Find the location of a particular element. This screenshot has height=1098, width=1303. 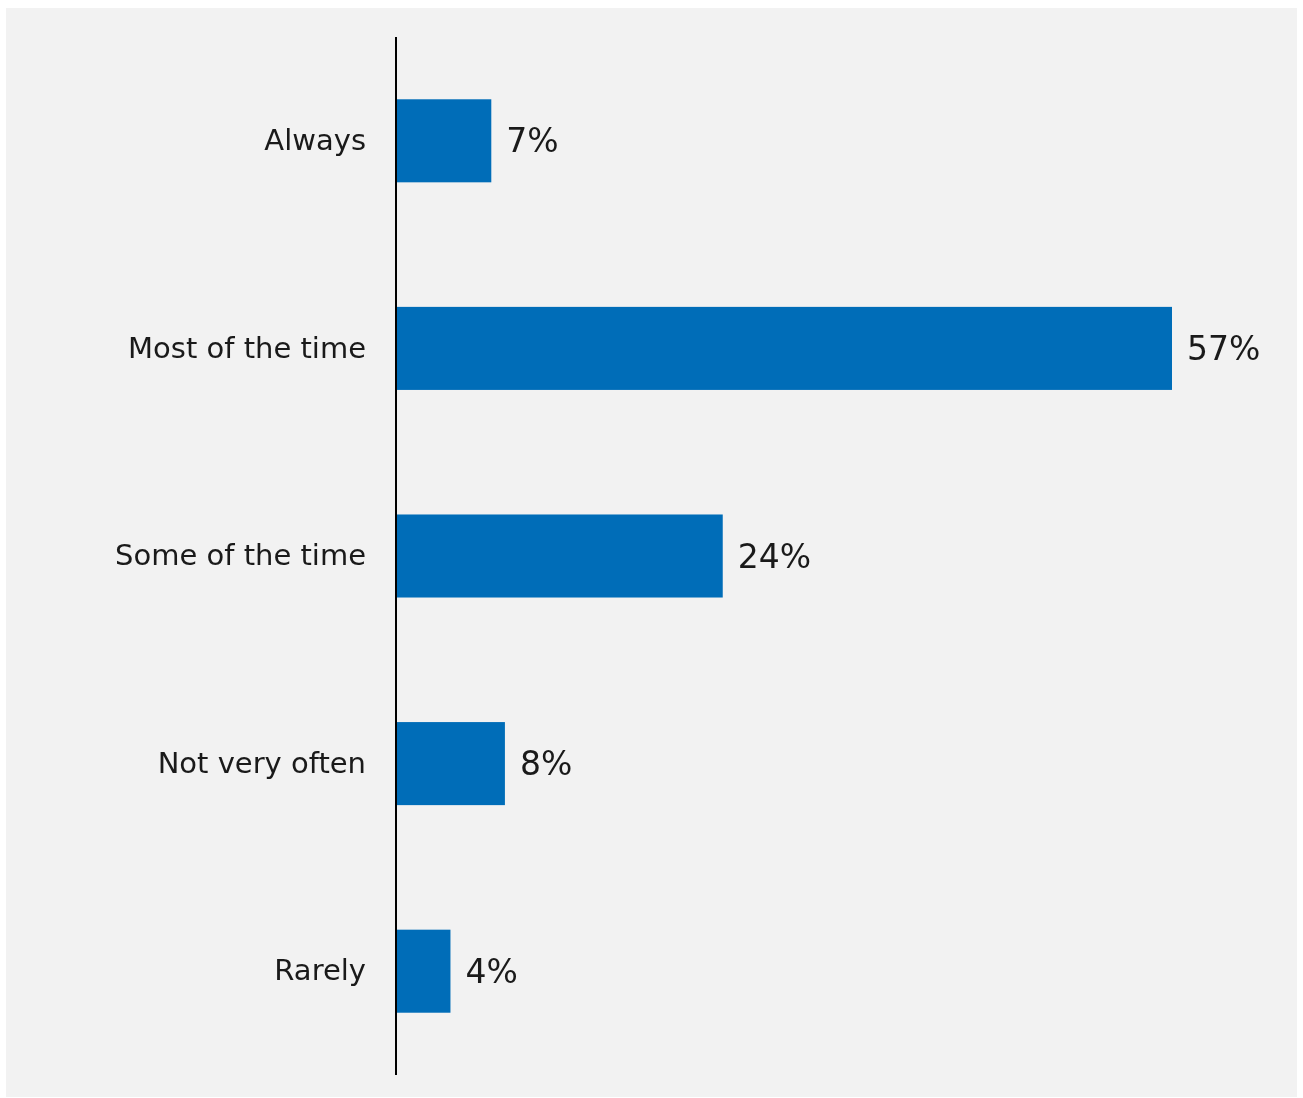

y-tick-label: Always is located at coordinates (315, 140).